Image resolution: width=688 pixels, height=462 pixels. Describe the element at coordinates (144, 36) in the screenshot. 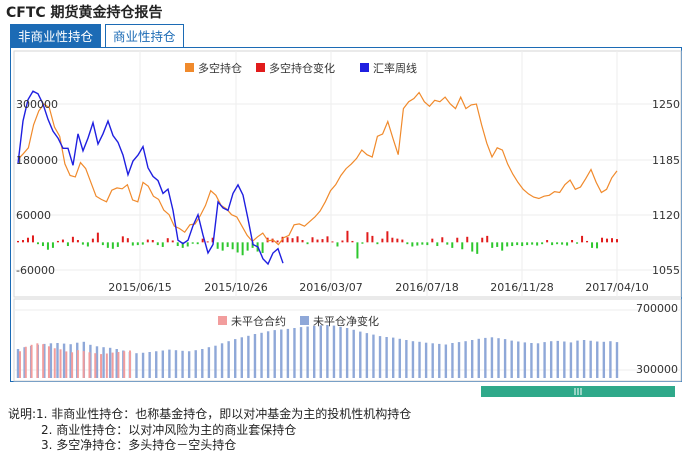

I see `tab-commercial: 商业性持仓` at that location.